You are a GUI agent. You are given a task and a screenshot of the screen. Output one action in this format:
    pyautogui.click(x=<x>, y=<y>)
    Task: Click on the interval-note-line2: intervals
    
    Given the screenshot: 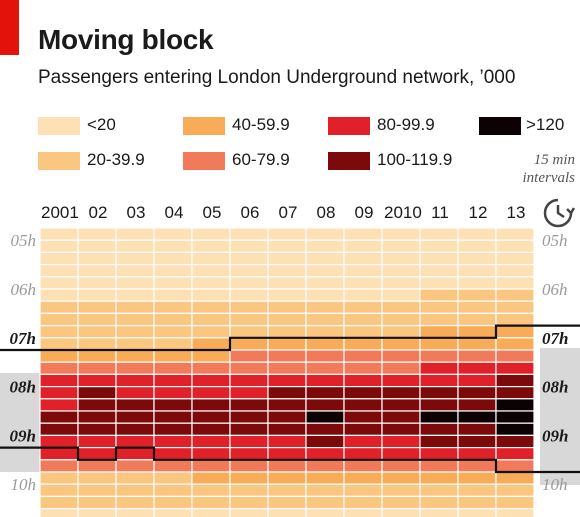 What is the action you would take?
    pyautogui.click(x=549, y=178)
    